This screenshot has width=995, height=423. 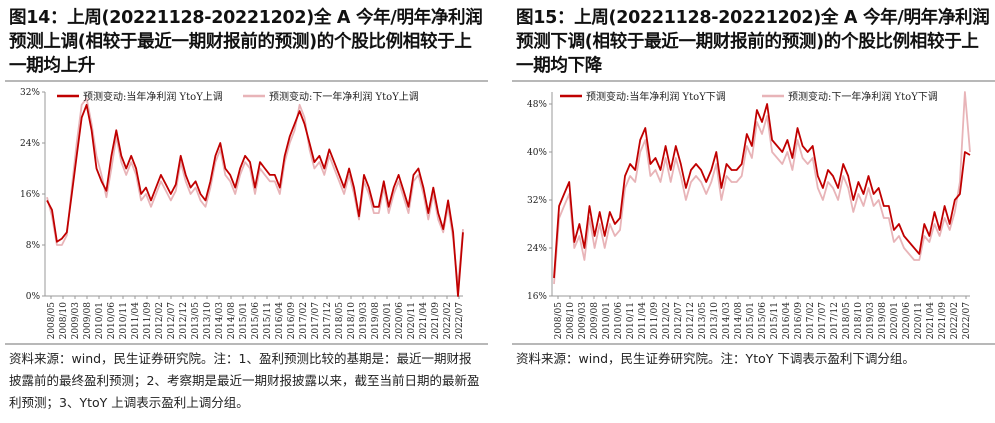 What do you see at coordinates (153, 96) in the screenshot?
I see `legend-label: 预测变动:当年净利润 YtoY上调` at bounding box center [153, 96].